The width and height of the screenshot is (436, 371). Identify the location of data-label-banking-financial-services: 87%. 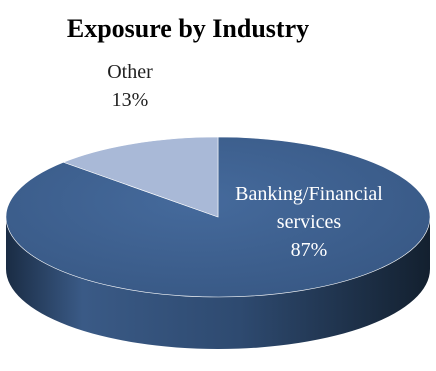
(309, 250).